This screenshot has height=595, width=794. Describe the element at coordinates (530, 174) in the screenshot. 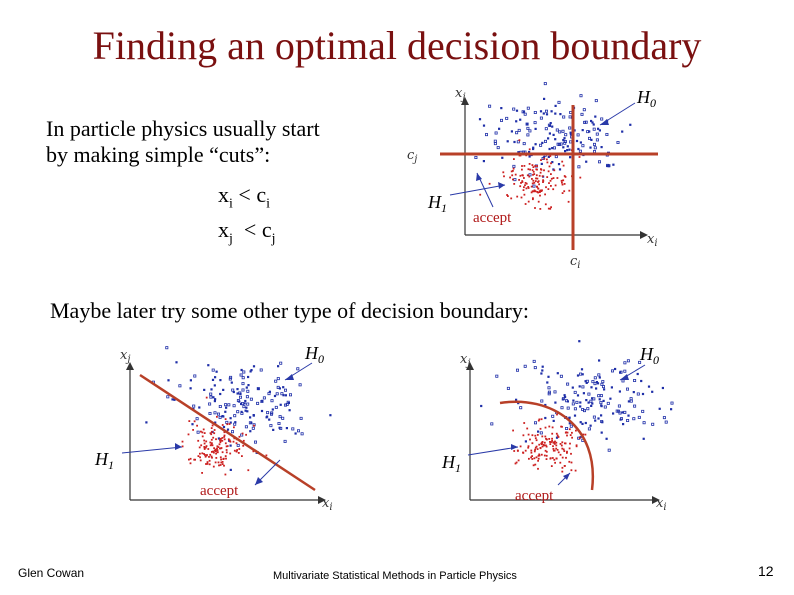

I see `sig-points` at that location.